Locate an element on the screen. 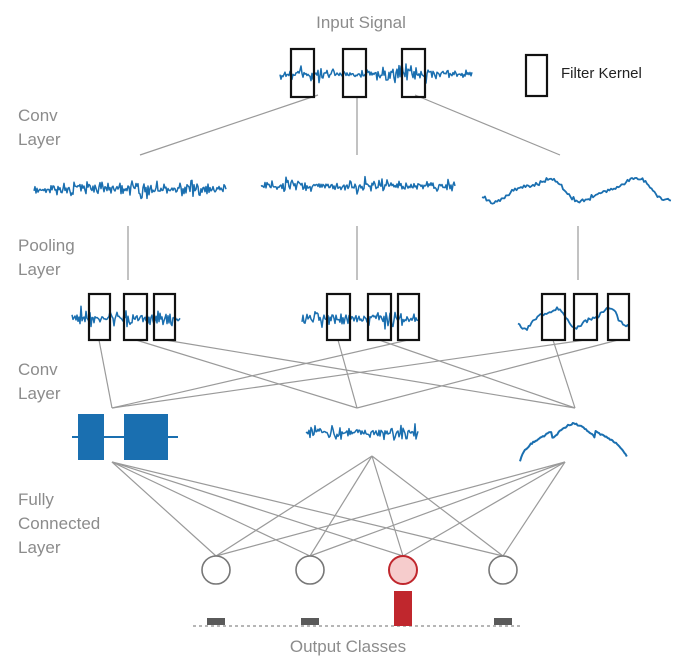 This screenshot has width=682, height=656. kernel-pool-3a is located at coordinates (553, 317).